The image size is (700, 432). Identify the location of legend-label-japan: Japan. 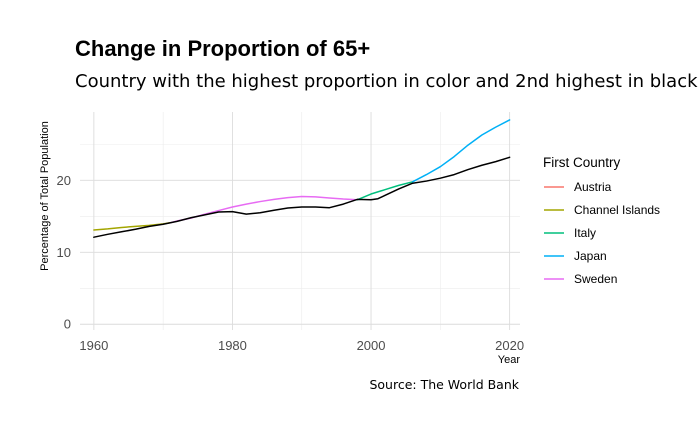
(590, 256).